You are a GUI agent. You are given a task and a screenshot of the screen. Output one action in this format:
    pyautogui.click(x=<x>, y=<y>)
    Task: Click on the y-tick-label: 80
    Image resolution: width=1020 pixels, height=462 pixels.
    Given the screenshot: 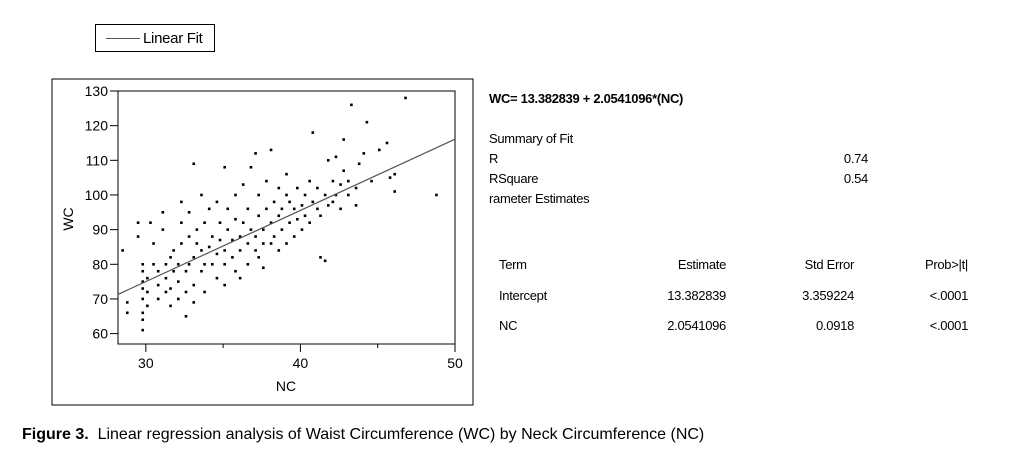 What is the action you would take?
    pyautogui.click(x=100, y=264)
    